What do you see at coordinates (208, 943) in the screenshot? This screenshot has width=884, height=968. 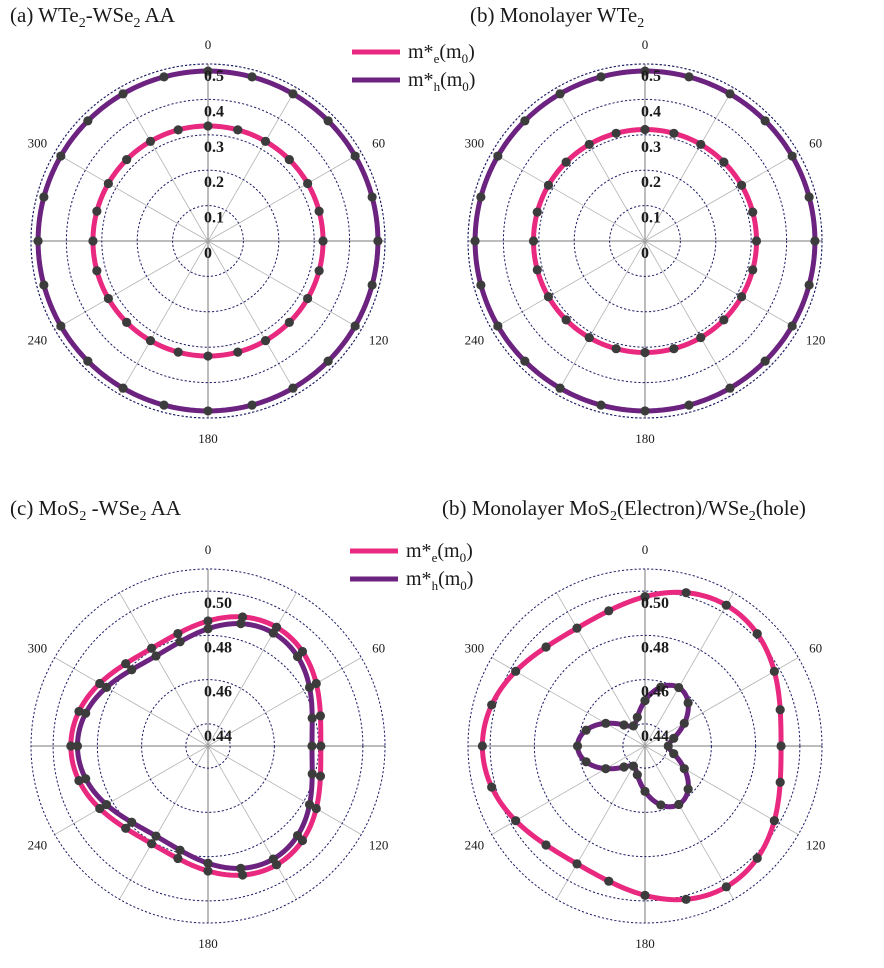 I see `angle-tick-label: 180` at bounding box center [208, 943].